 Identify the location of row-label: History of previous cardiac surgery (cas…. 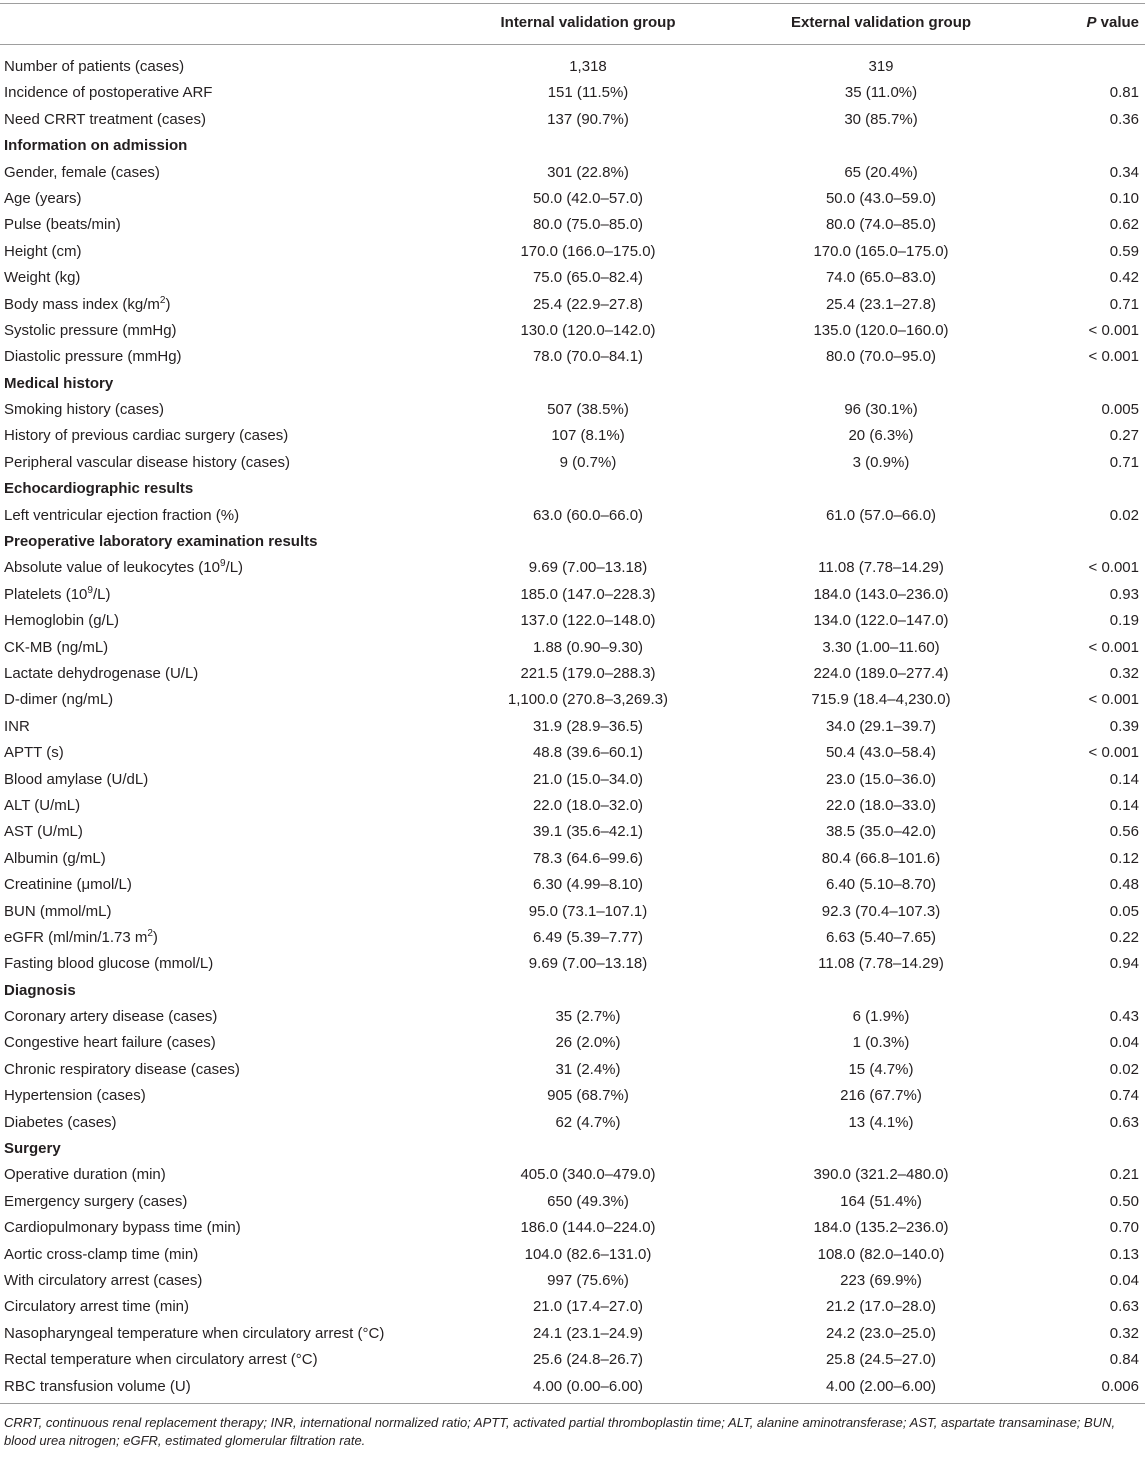
(146, 436).